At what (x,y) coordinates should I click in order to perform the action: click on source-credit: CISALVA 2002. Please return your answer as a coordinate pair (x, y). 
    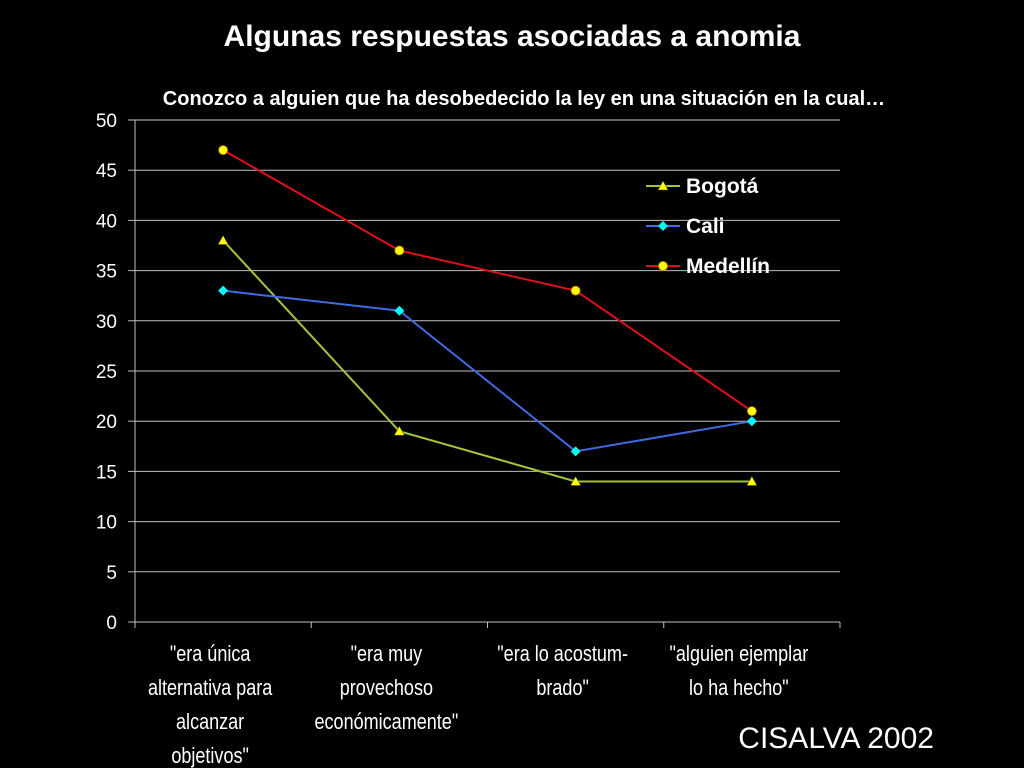
    Looking at the image, I should click on (836, 738).